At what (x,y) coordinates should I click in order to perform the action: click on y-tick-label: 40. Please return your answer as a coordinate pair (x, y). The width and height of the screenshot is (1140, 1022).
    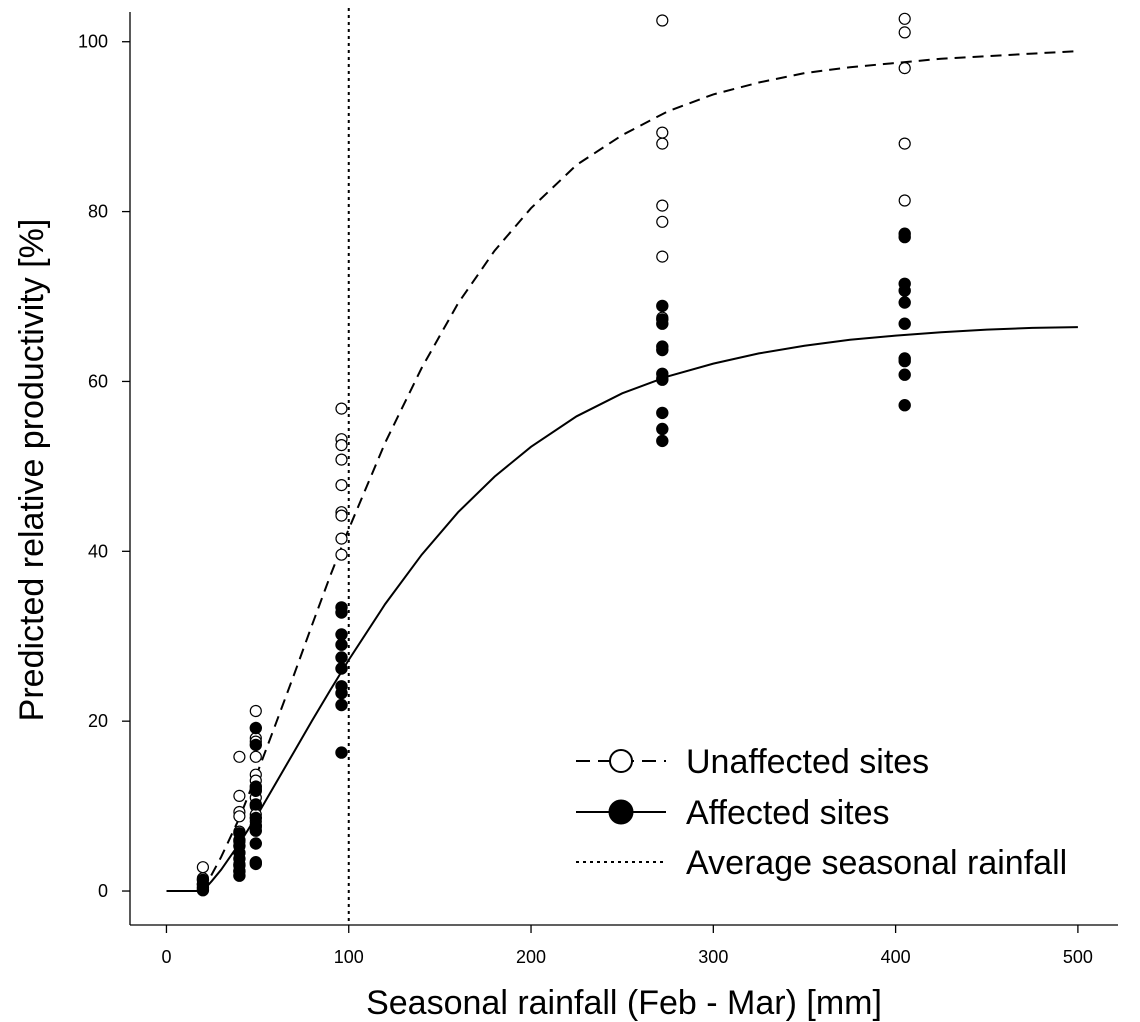
    Looking at the image, I should click on (98, 551).